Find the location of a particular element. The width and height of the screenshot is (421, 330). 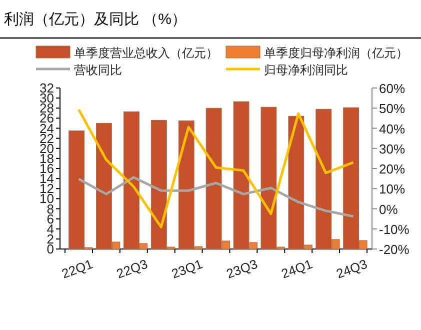

y2-tick-label: 30% is located at coordinates (392, 148).